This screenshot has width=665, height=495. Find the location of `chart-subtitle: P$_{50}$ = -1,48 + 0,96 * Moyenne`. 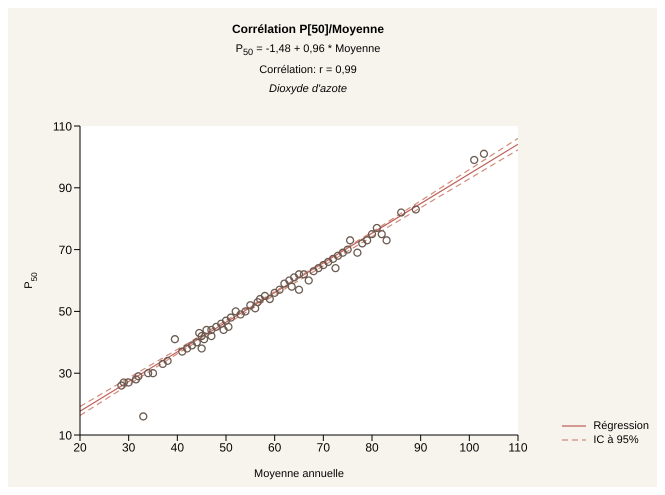

chart-subtitle: P$_{50}$ = -1,48 + 0,96 * Moyenne is located at coordinates (308, 50).